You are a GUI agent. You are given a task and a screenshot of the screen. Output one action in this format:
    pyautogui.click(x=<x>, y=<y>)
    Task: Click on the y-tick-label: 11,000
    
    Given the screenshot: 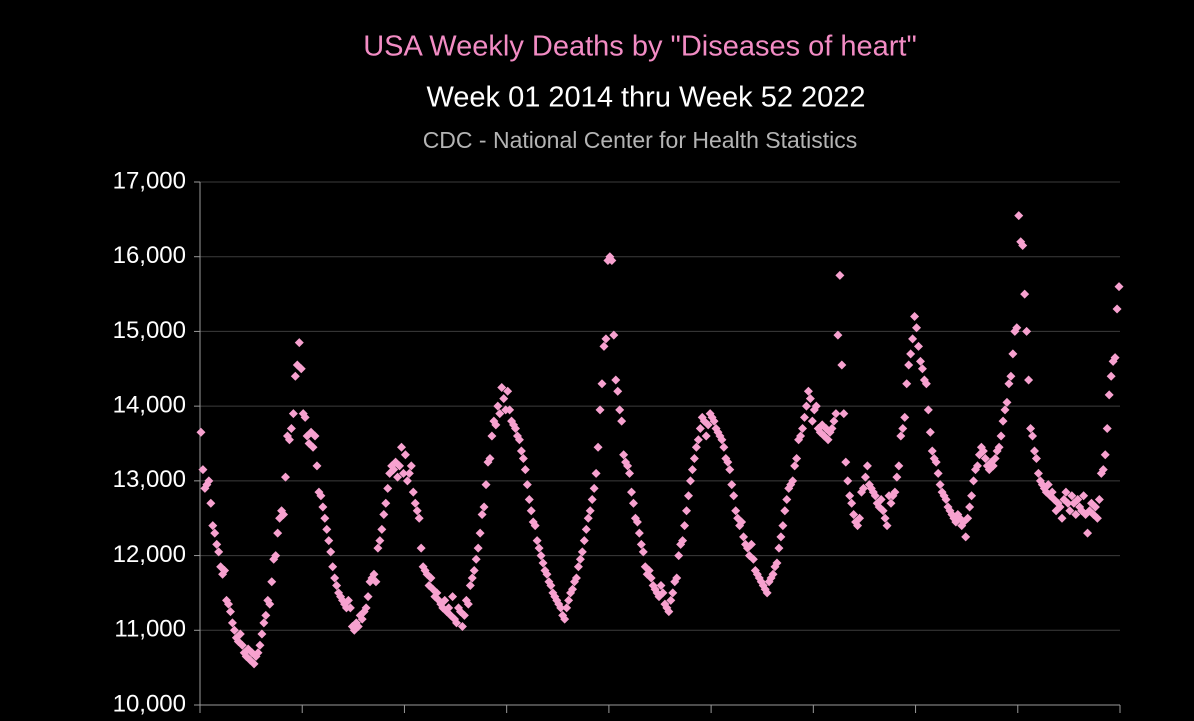 What is the action you would take?
    pyautogui.click(x=150, y=629)
    